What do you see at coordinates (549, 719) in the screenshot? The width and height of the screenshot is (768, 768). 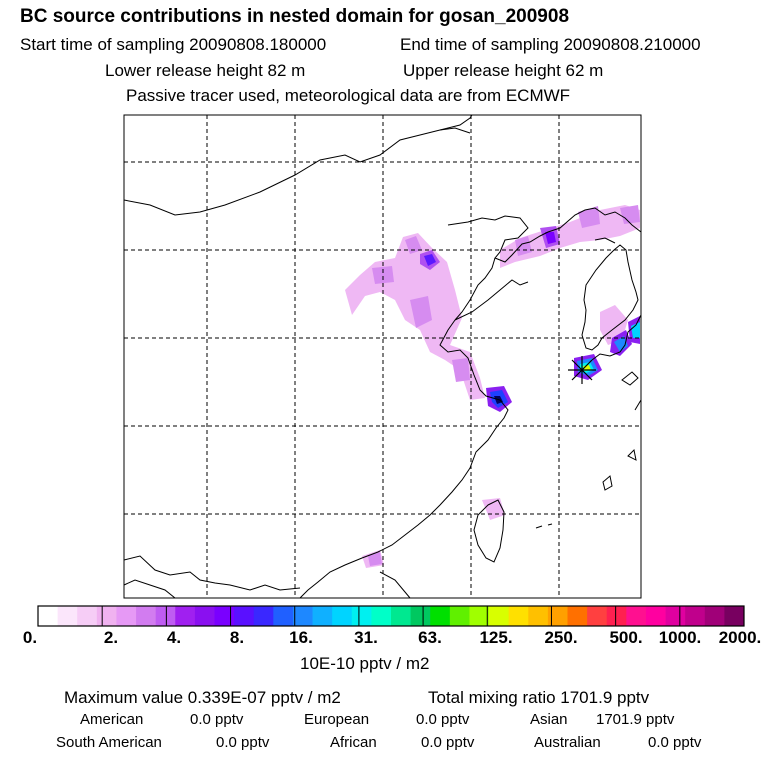 I see `source-label: Asian` at bounding box center [549, 719].